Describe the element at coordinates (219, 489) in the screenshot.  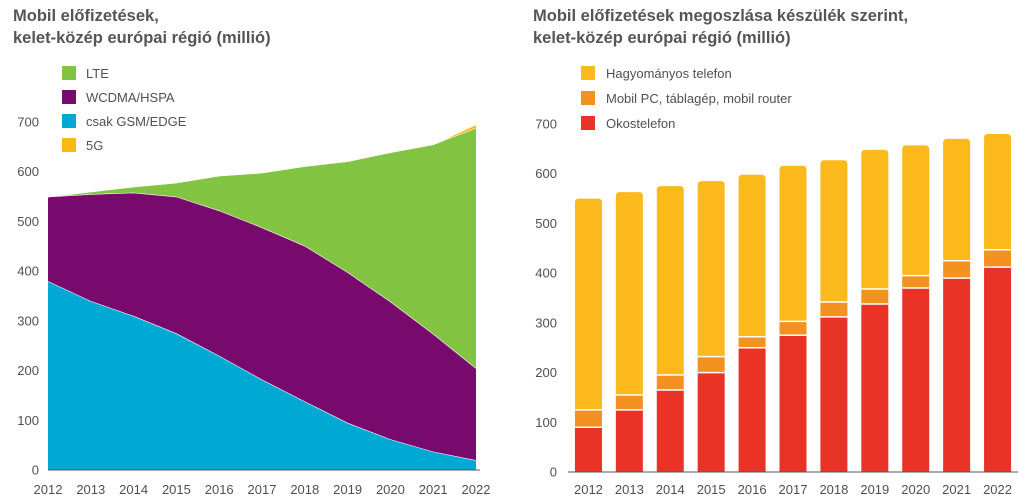
I see `left-x-tick-label: 2016` at that location.